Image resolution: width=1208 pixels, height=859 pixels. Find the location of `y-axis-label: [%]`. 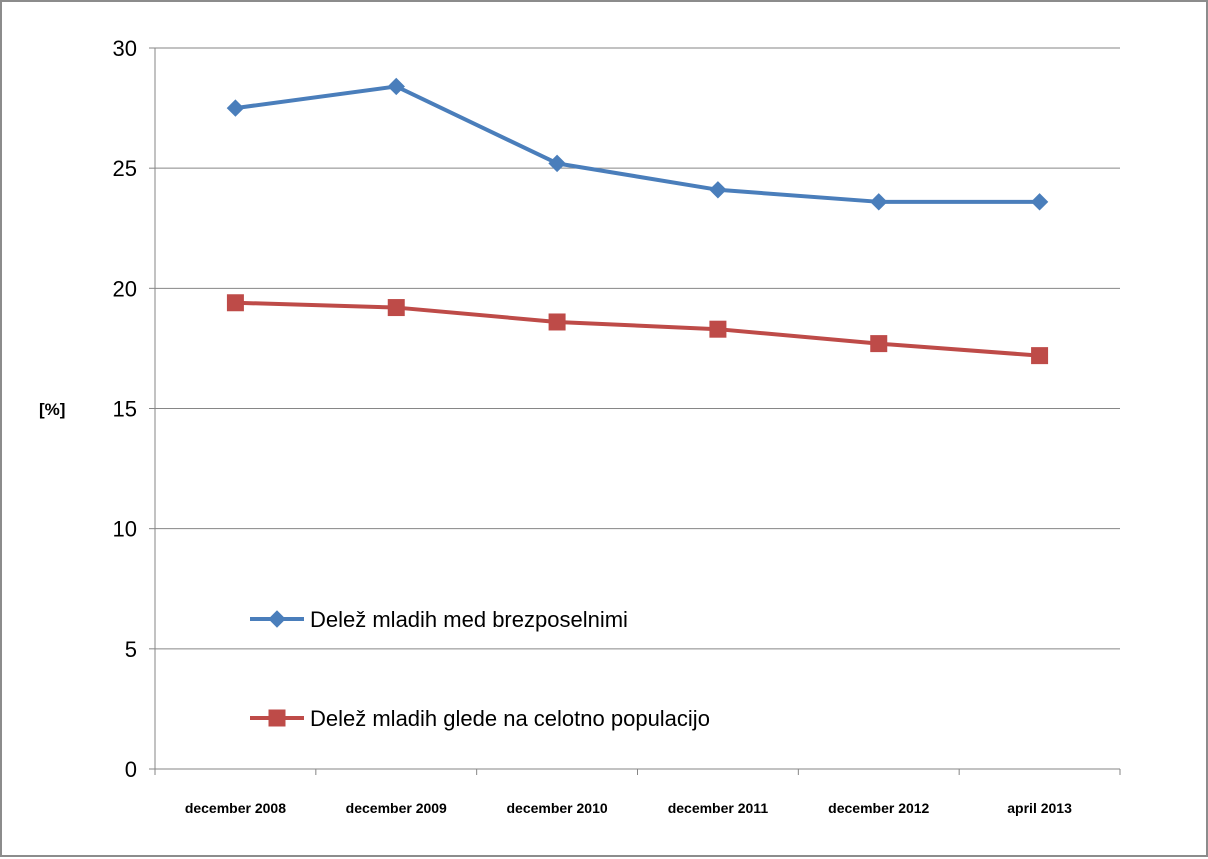

y-axis-label: [%] is located at coordinates (52, 409).